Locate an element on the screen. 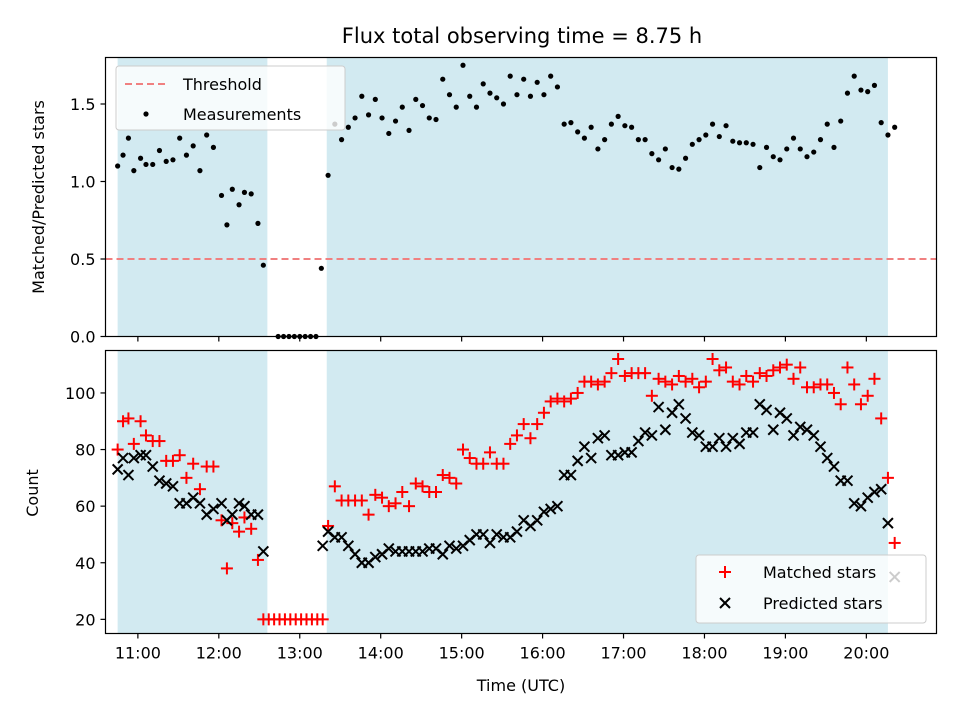  x-tick-label: 11:00 is located at coordinates (138, 653).